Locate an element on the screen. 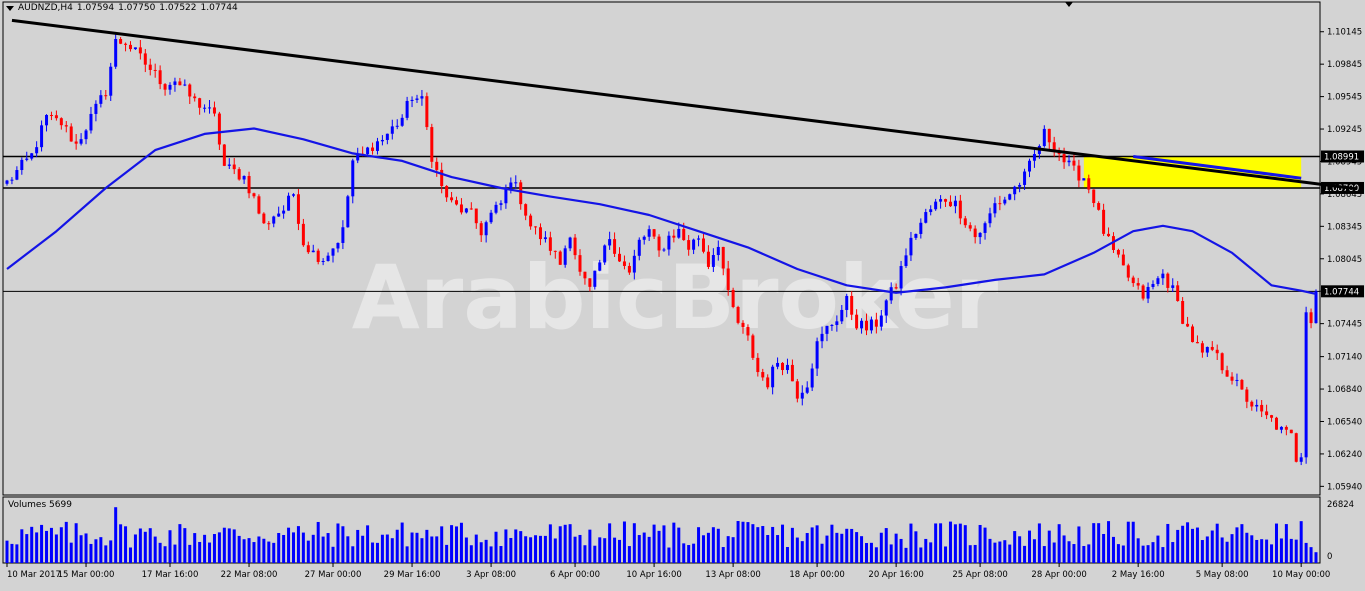 Image resolution: width=1365 pixels, height=591 pixels. dropdown-triangle-icon is located at coordinates (10, 8).